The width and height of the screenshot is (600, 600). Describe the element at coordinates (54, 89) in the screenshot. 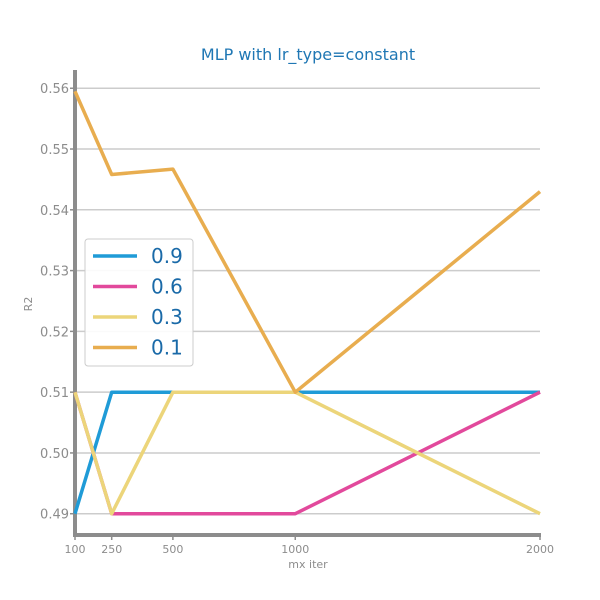

I see `y-tick-label: 0.56` at that location.